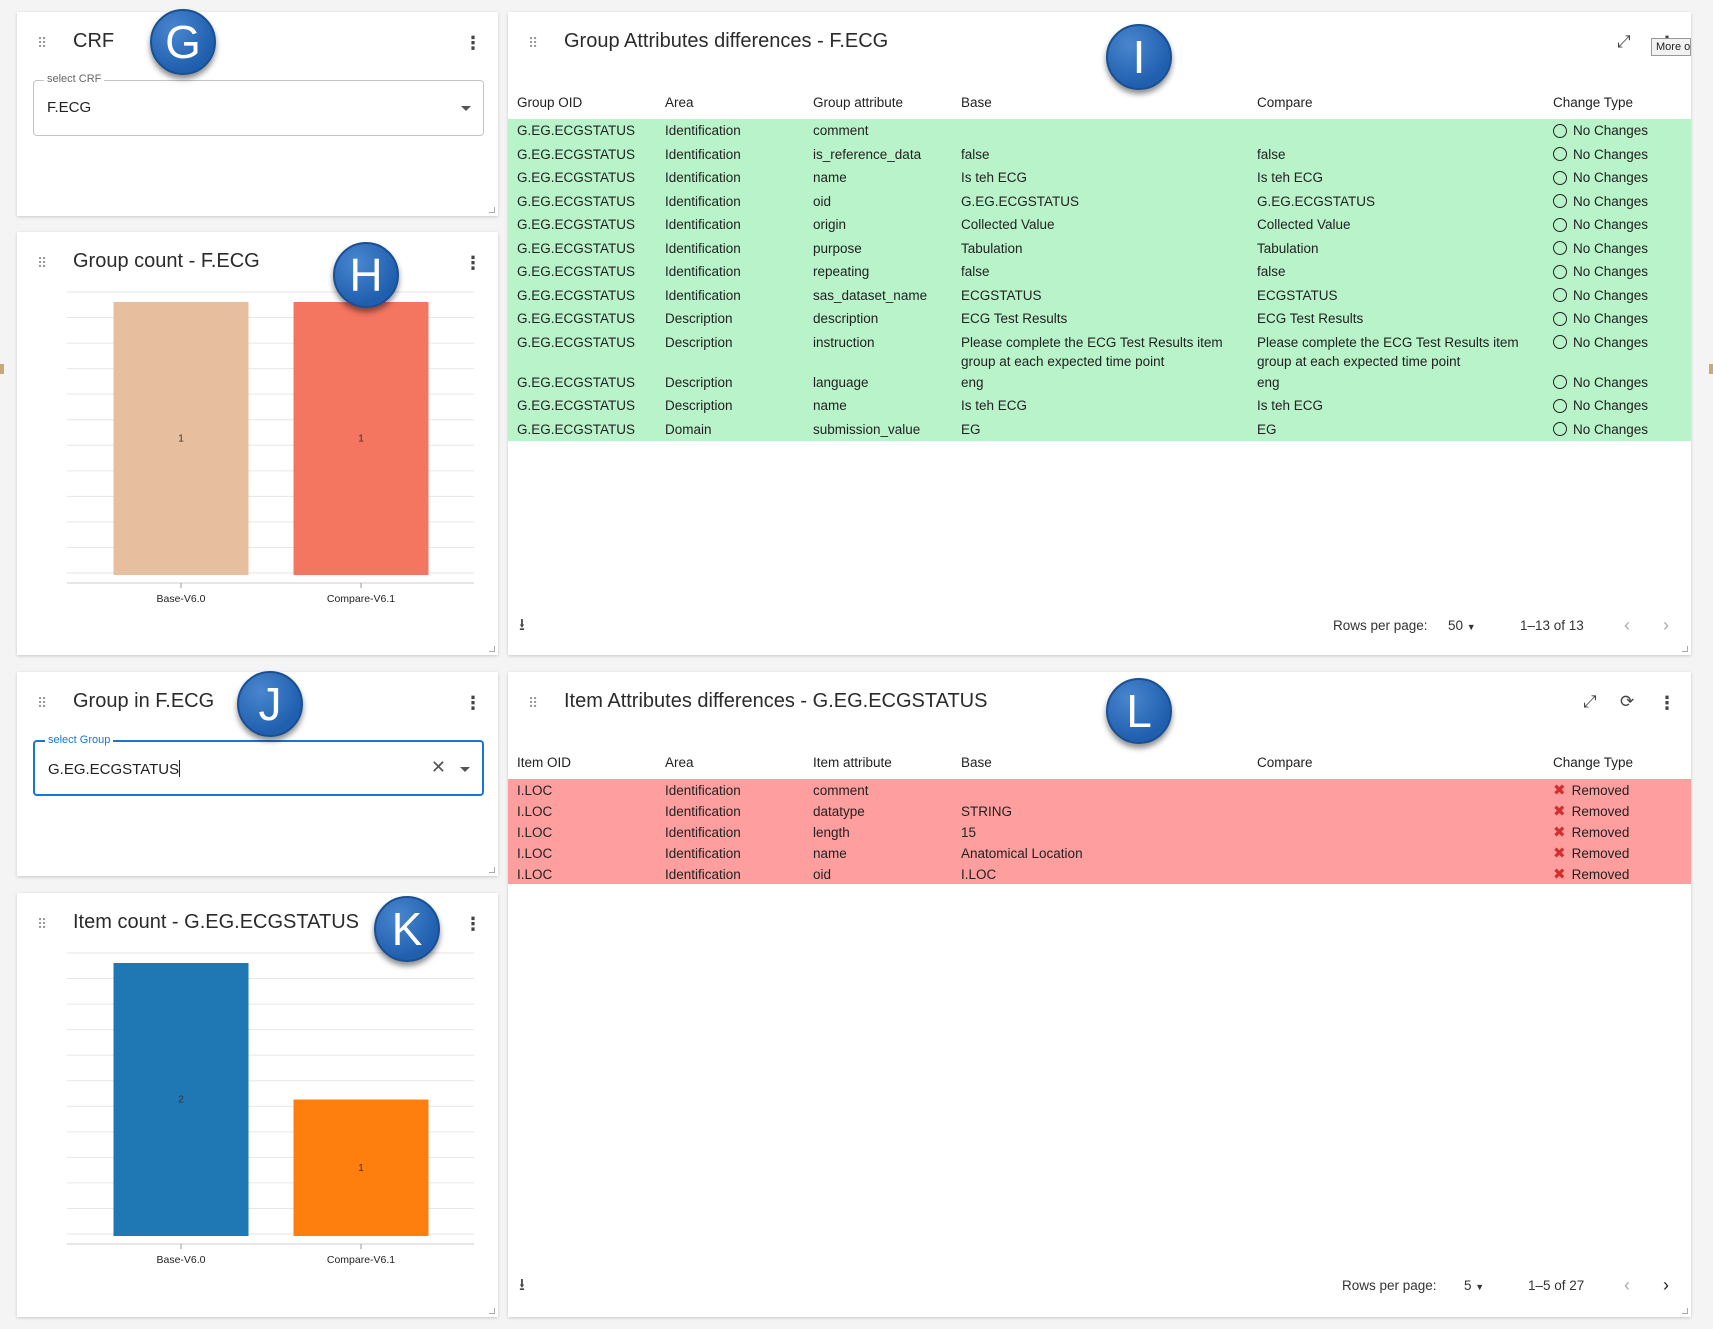 The width and height of the screenshot is (1713, 1329). Describe the element at coordinates (1627, 701) in the screenshot. I see `refresh-icon: ⟳` at that location.